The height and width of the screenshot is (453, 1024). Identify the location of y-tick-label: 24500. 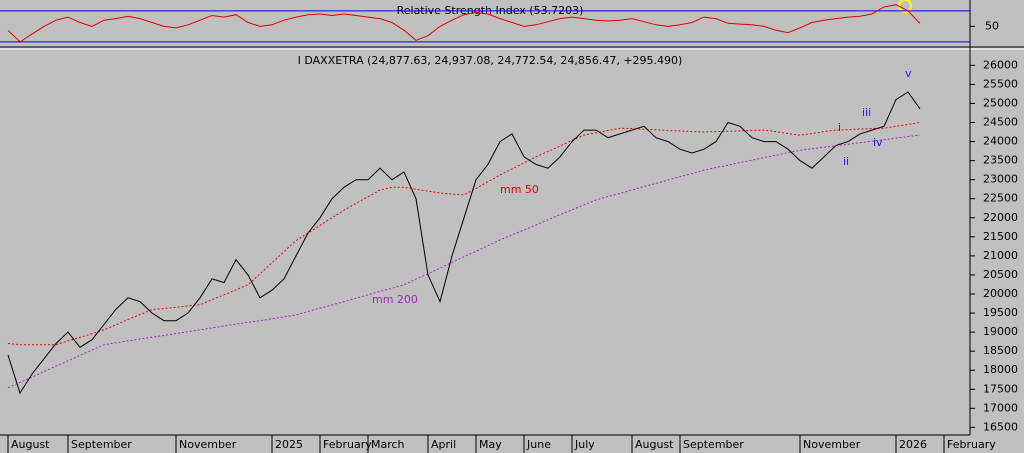
(1000, 122).